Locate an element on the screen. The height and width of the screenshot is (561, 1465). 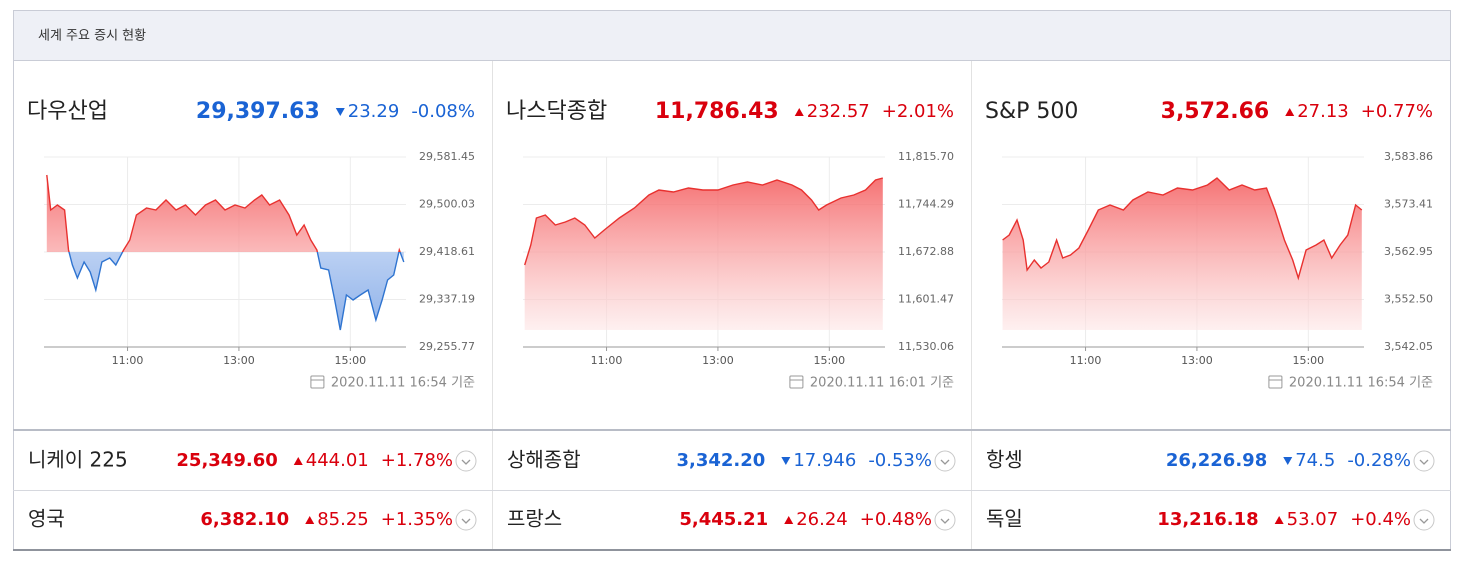
change: 74.5 is located at coordinates (1315, 460).